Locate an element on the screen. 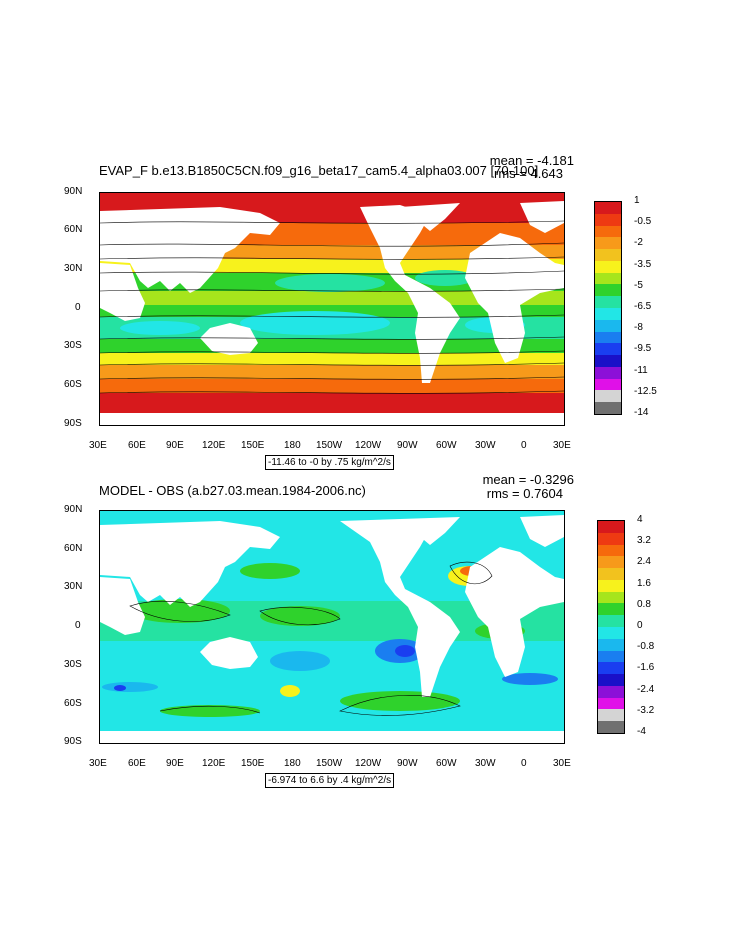 The width and height of the screenshot is (733, 945). panel2-lat-label: 30N is located at coordinates (73, 586).